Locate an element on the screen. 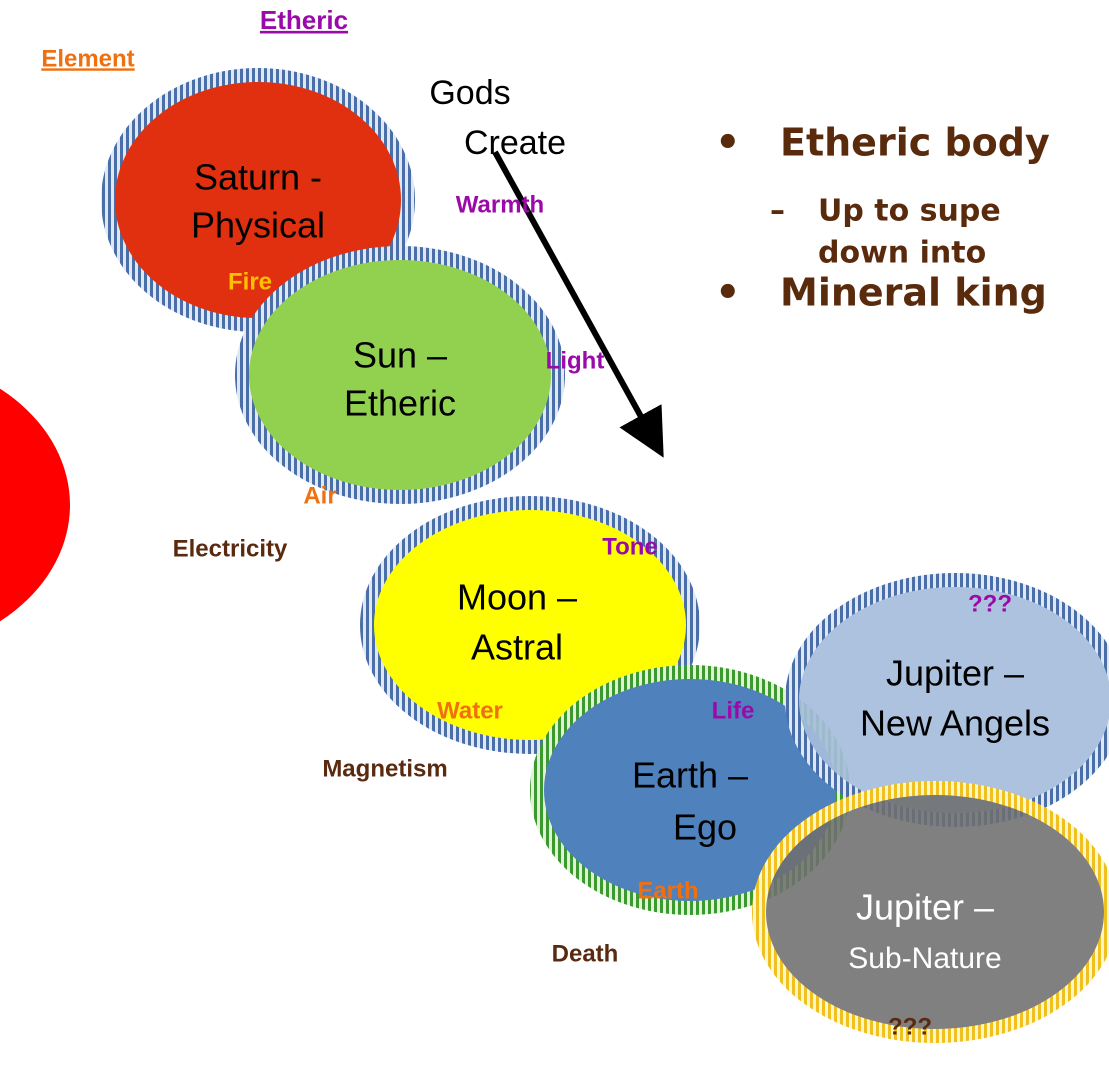 The height and width of the screenshot is (1081, 1109). arrow-label: Gods is located at coordinates (469, 93).